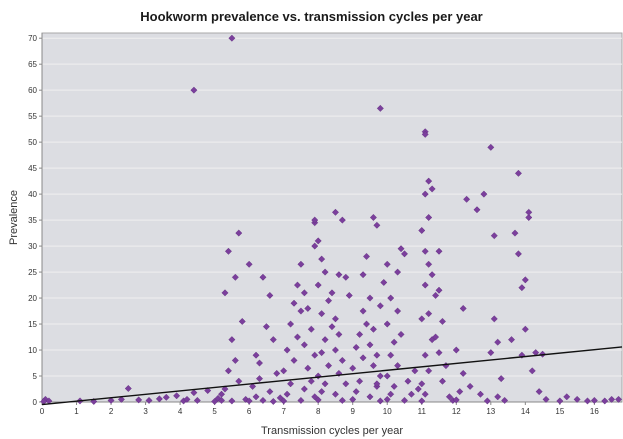 Image resolution: width=623 pixels, height=439 pixels. I want to click on y-tick-label: 30, so click(32, 246).